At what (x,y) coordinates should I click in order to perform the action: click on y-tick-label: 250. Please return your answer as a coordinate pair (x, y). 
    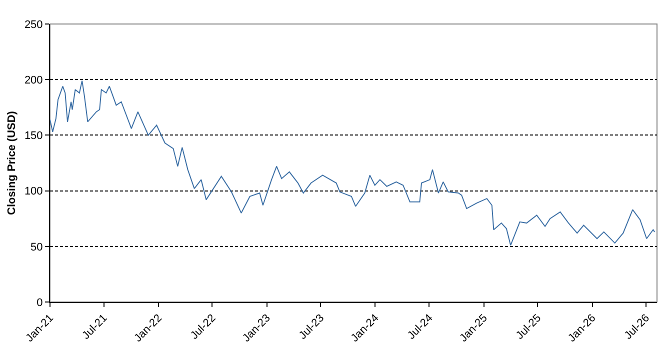
    Looking at the image, I should click on (33, 24).